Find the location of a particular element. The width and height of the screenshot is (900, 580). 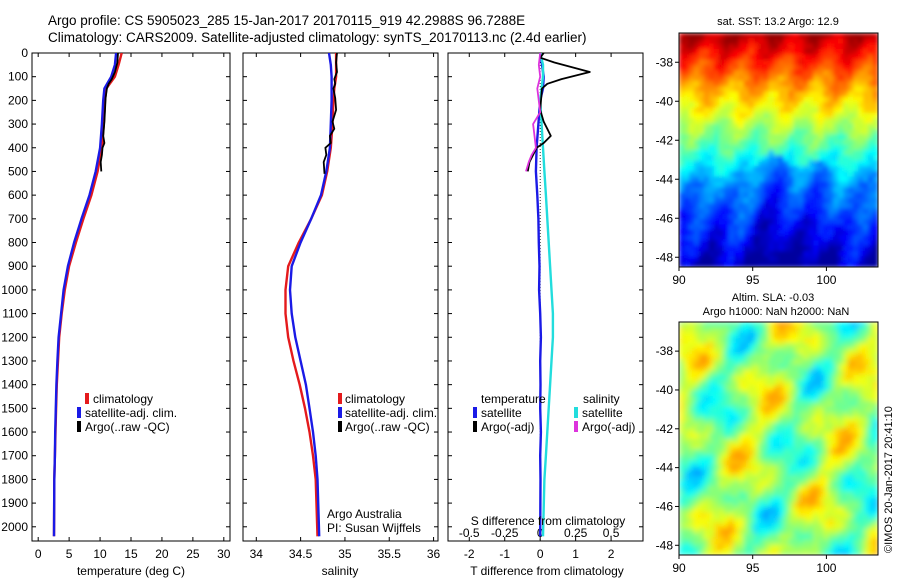

temperature-xlabel: temperature (deg C) is located at coordinates (131, 571).